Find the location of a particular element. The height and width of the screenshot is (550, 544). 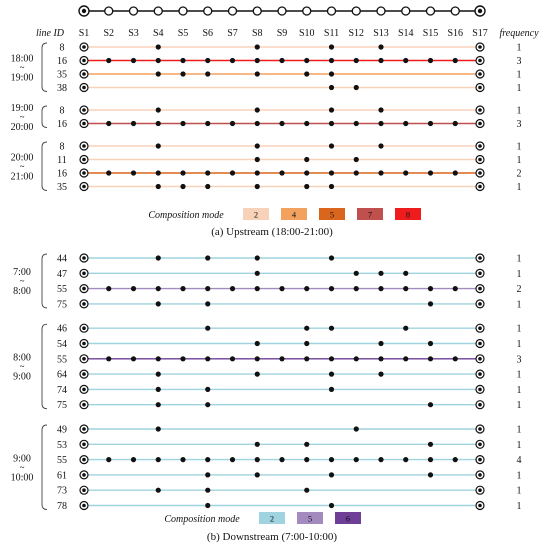

line-id: 49 is located at coordinates (62, 430).